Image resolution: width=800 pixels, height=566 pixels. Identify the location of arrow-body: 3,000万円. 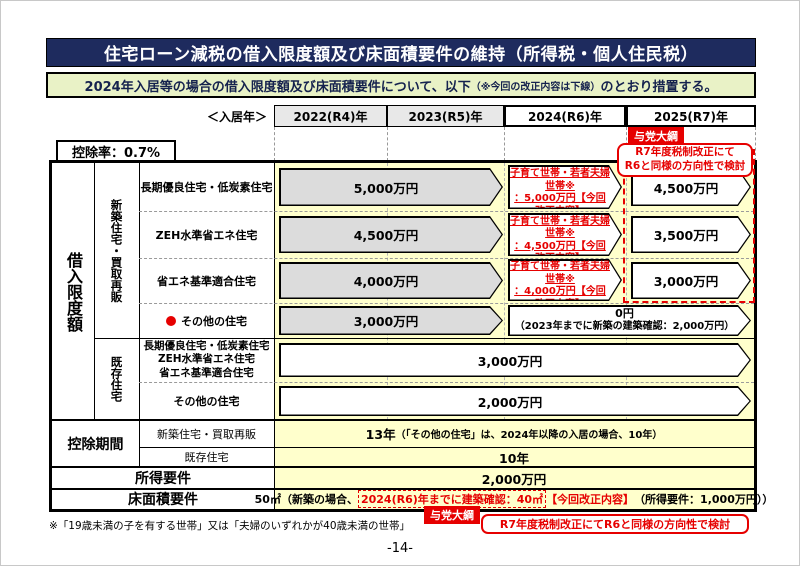
(515, 360).